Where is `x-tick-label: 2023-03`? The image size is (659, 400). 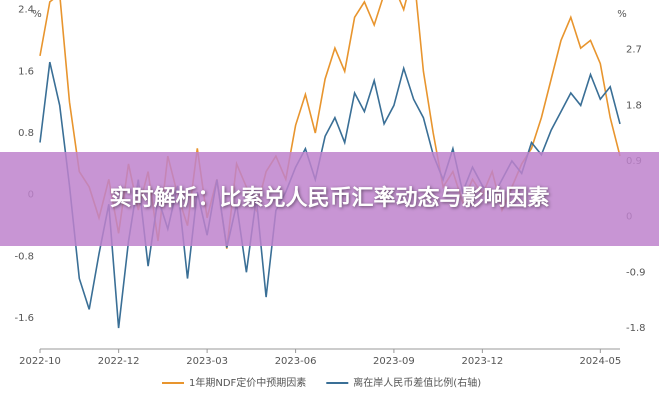
x-tick-label: 2023-03 is located at coordinates (207, 361).